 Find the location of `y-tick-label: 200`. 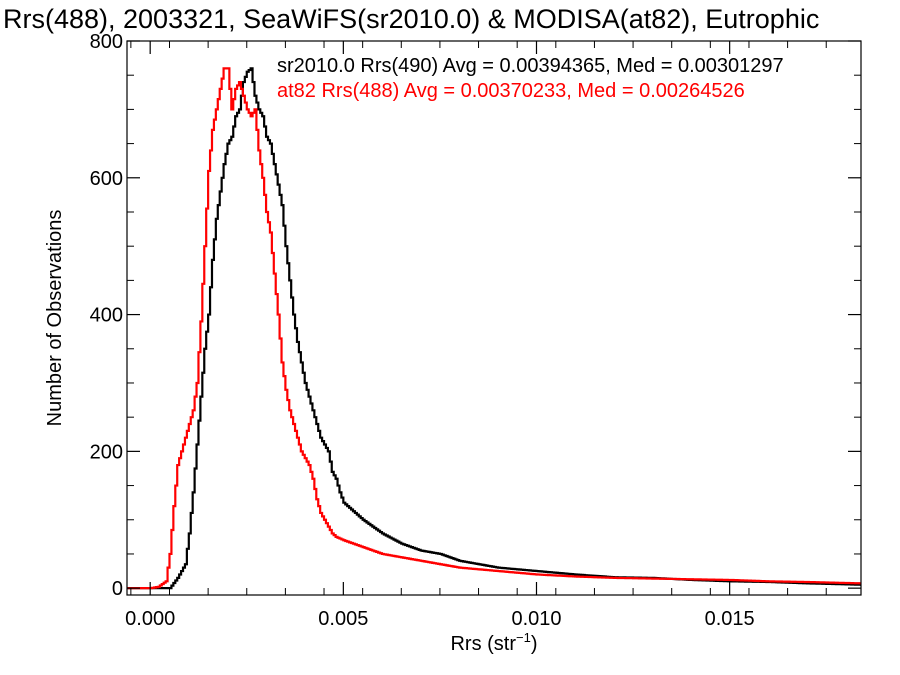

y-tick-label: 200 is located at coordinates (106, 452).